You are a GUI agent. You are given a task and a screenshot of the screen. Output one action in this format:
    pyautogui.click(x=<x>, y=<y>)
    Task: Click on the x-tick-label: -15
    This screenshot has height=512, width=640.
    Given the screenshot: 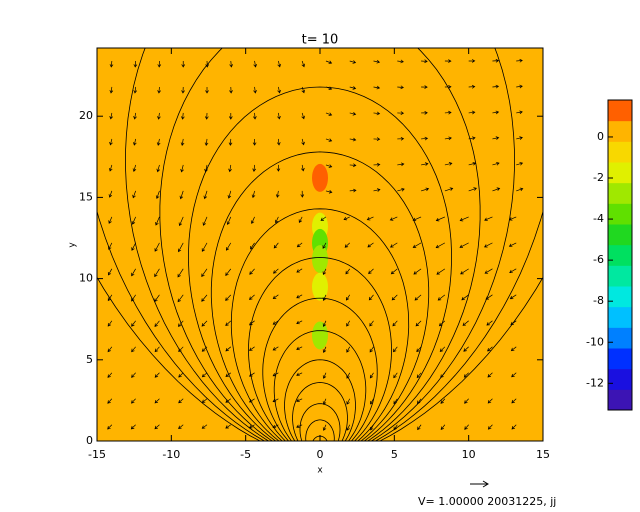 What is the action you would take?
    pyautogui.click(x=97, y=454)
    